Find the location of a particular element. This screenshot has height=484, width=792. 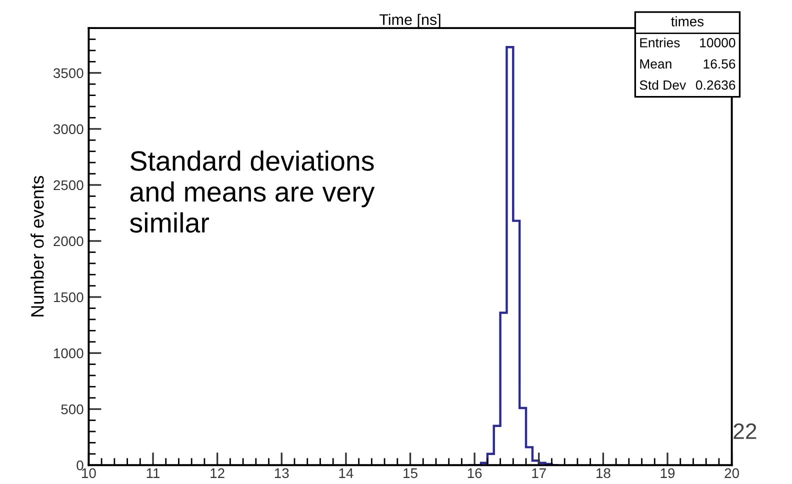

x-tick-label: 13 is located at coordinates (281, 473).